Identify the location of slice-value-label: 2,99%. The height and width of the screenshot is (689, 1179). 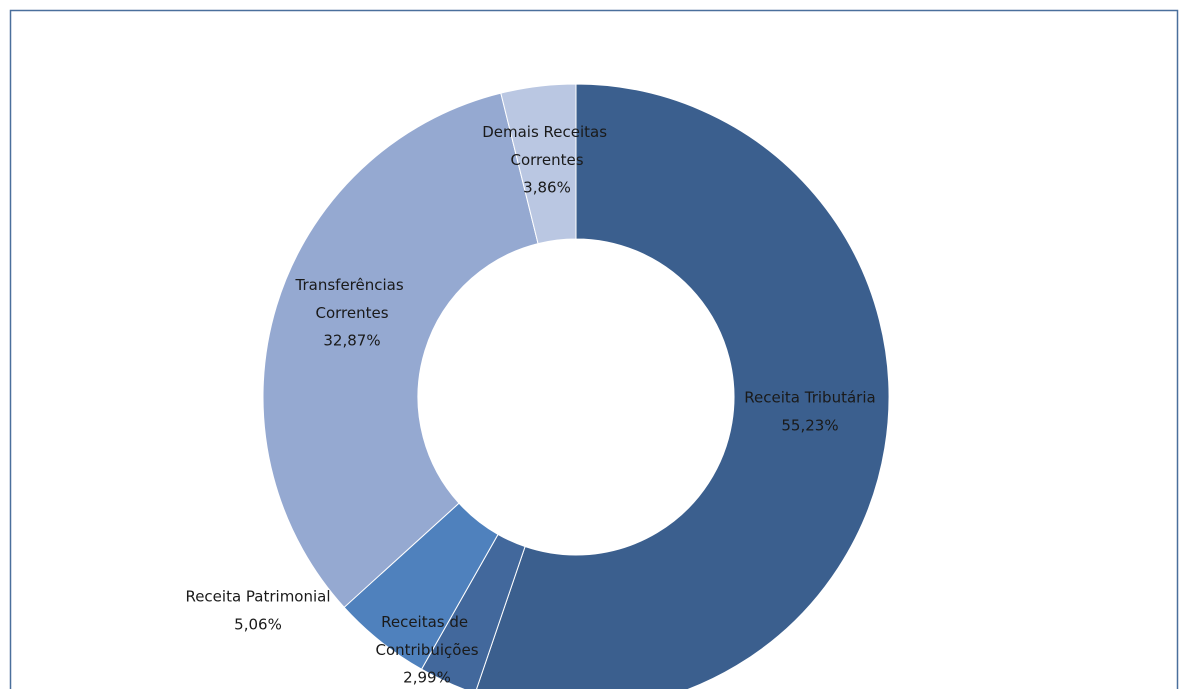
(427, 678).